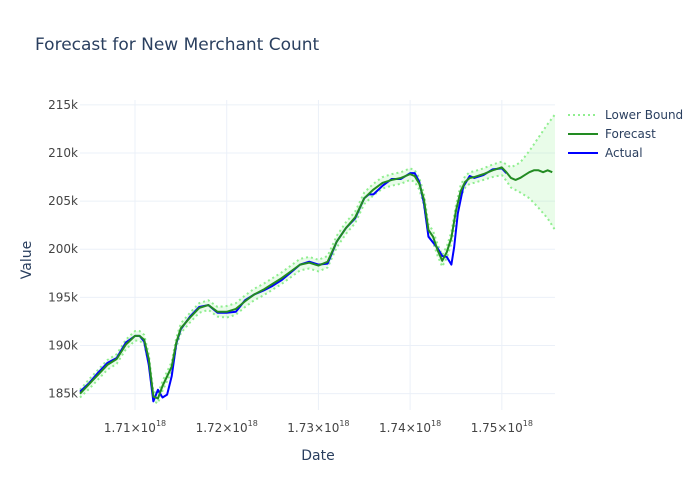 This screenshot has height=504, width=700. Describe the element at coordinates (63, 249) in the screenshot. I see `y-tick-label: 200k` at that location.